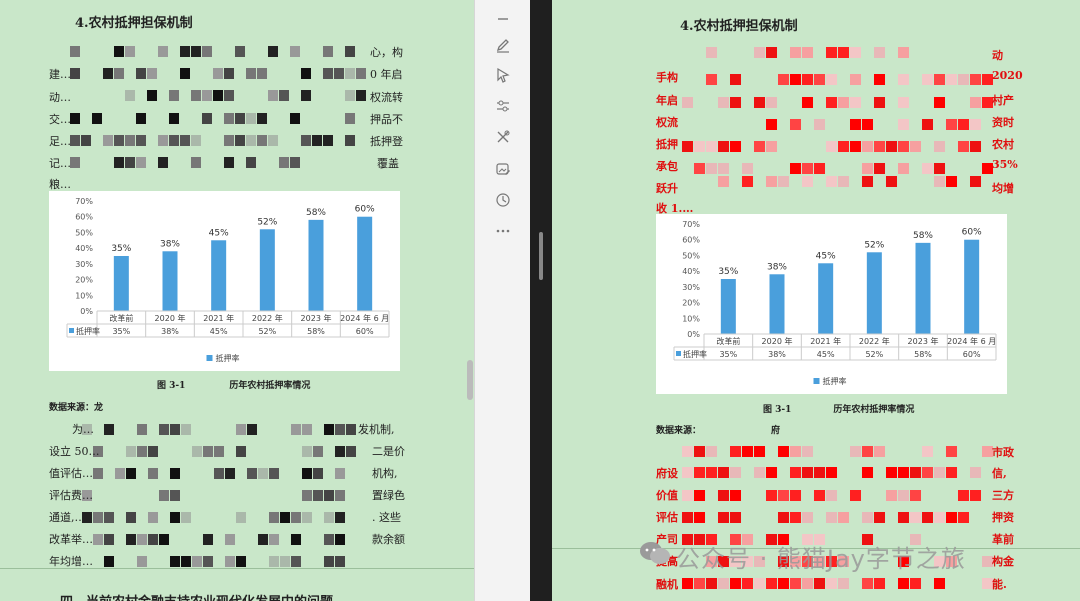 This screenshot has width=1080, height=601. What do you see at coordinates (667, 584) in the screenshot?
I see `body-text-line: 融机` at bounding box center [667, 584].